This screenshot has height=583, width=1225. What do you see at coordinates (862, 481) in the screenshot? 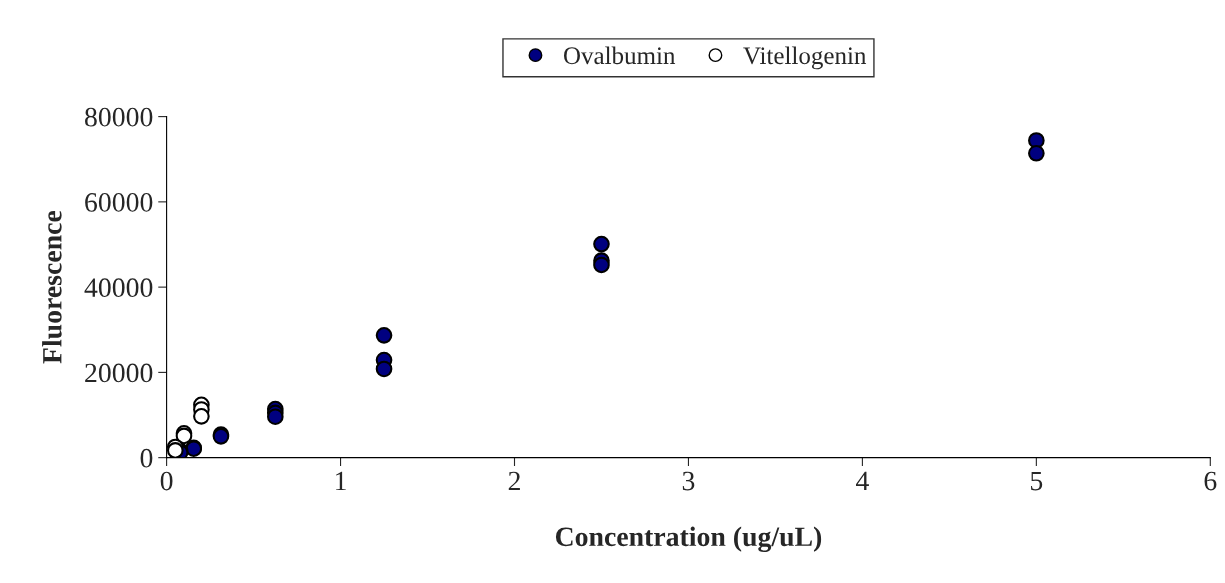
I see `x-tick-label: 4` at bounding box center [862, 481].